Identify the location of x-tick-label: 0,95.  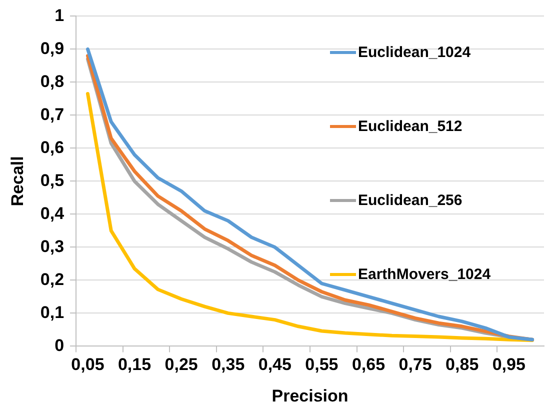
(509, 364).